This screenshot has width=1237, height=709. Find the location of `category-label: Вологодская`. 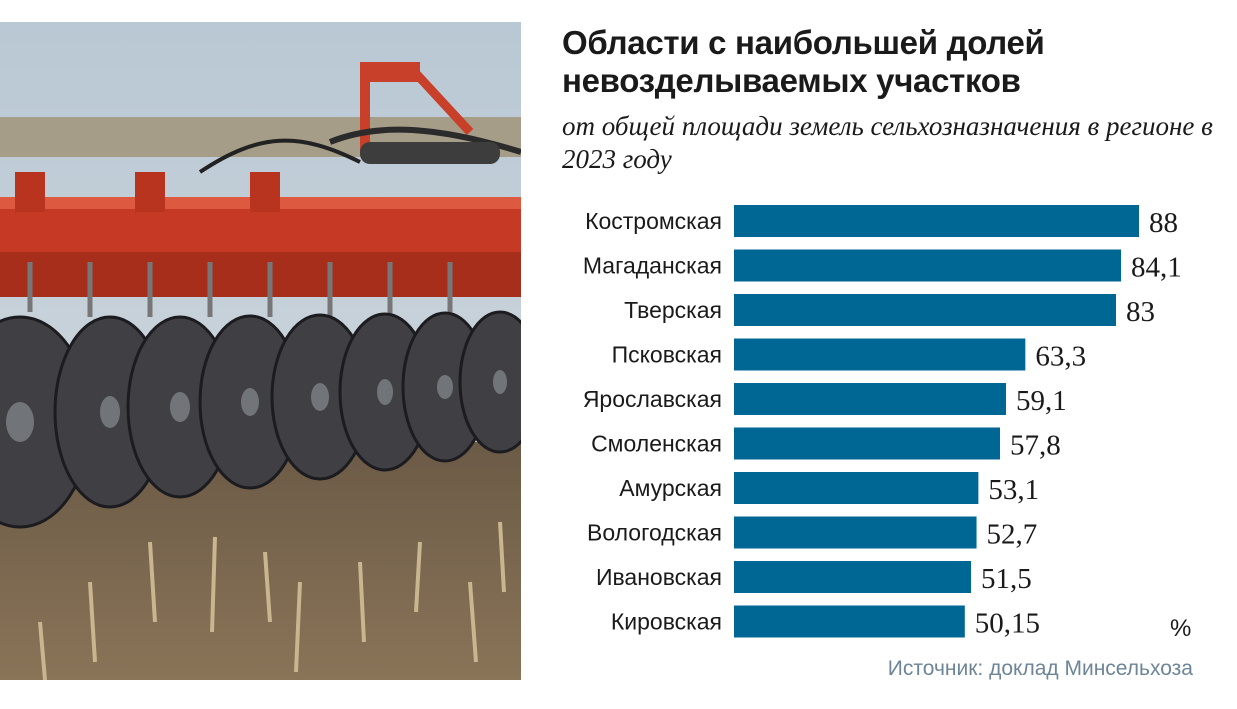

category-label: Вологодская is located at coordinates (654, 533).